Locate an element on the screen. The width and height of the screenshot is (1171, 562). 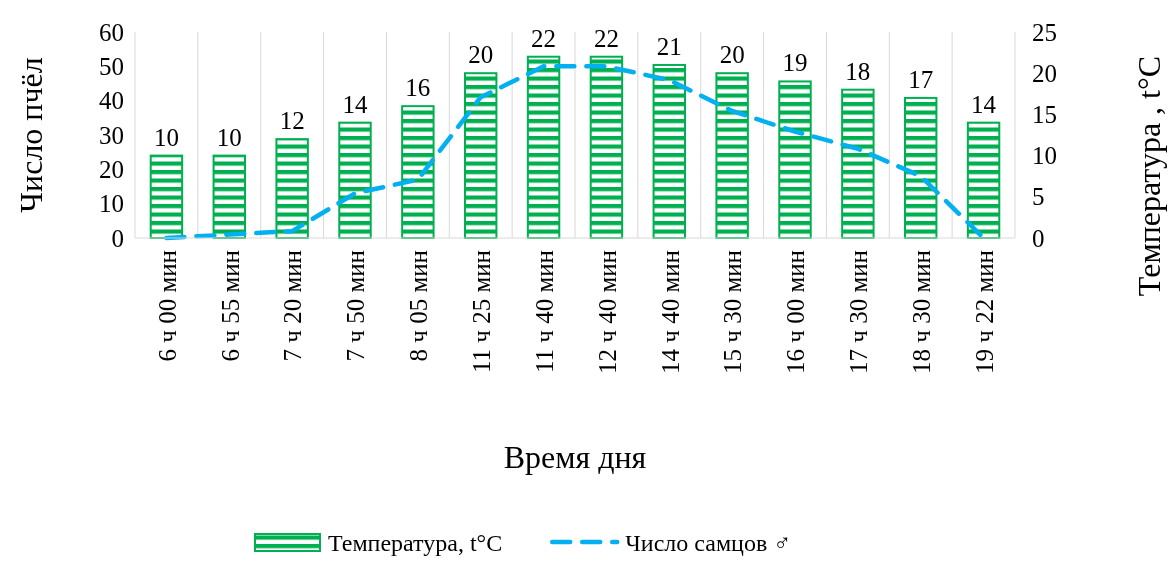
data-label: 12 is located at coordinates (292, 121).